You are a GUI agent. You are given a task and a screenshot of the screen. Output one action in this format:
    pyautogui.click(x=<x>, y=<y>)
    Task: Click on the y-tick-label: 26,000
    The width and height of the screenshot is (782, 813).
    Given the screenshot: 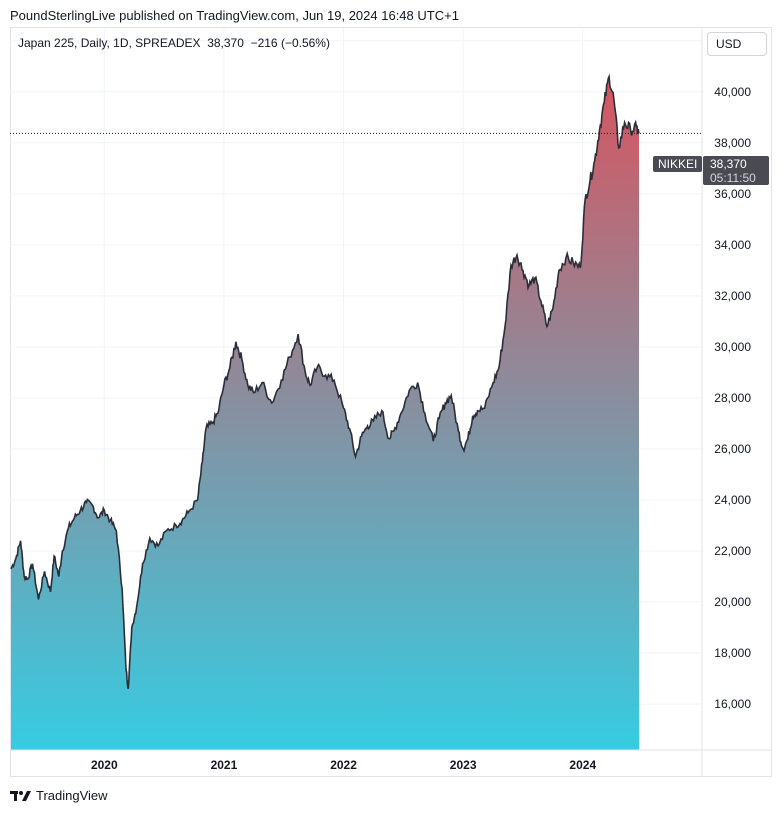 What is the action you would take?
    pyautogui.click(x=732, y=449)
    